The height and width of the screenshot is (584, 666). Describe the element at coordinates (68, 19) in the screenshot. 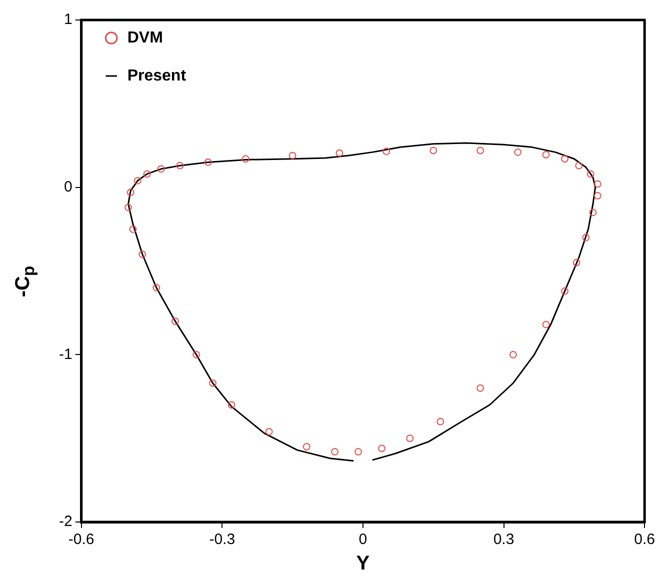

I see `y-tick-label: 1` at that location.